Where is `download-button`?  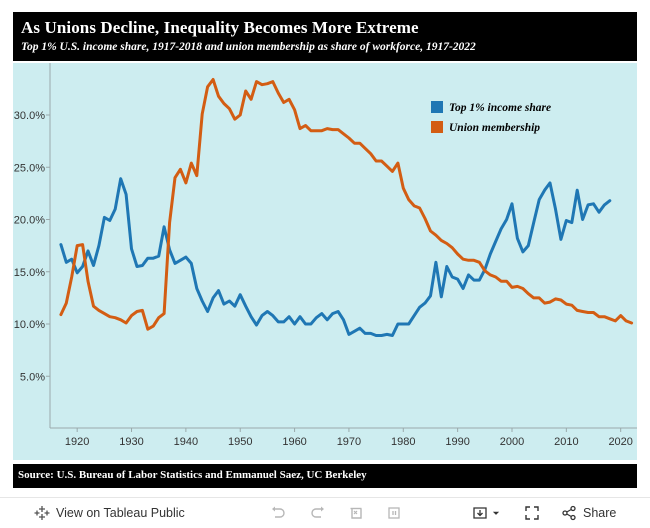 download-button is located at coordinates (486, 513).